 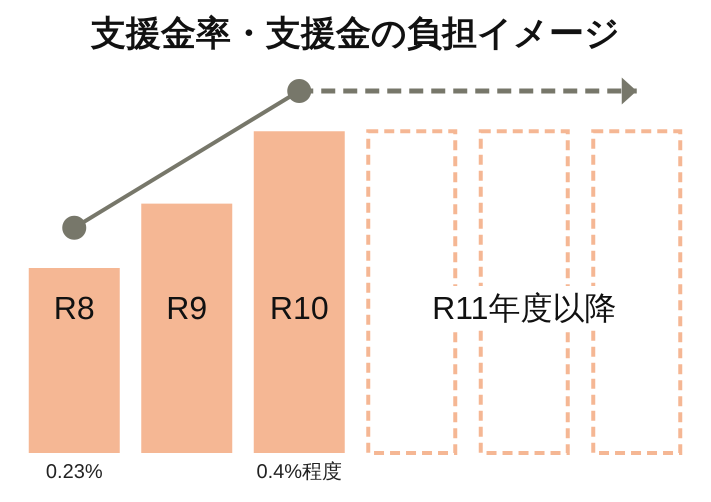 I want to click on data-label: 0.23%, so click(x=74, y=472).